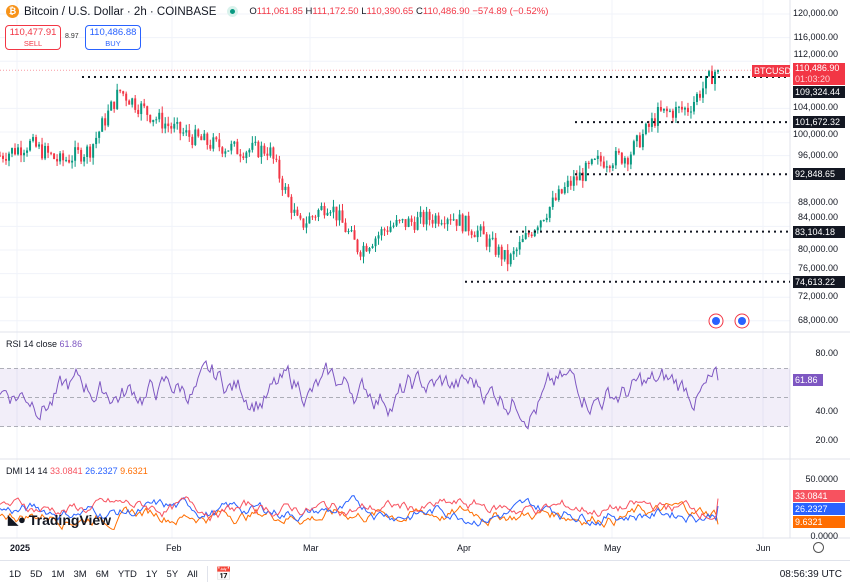 The image size is (850, 587). Describe the element at coordinates (80, 574) in the screenshot. I see `range-button-3m: 3M` at that location.